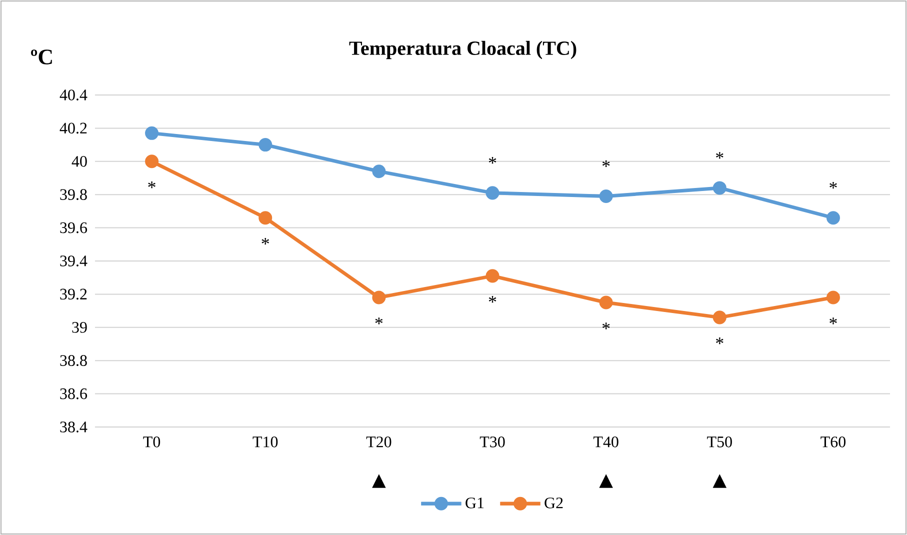 Image resolution: width=907 pixels, height=535 pixels. I want to click on y-tick-label: 39.6, so click(74, 228).